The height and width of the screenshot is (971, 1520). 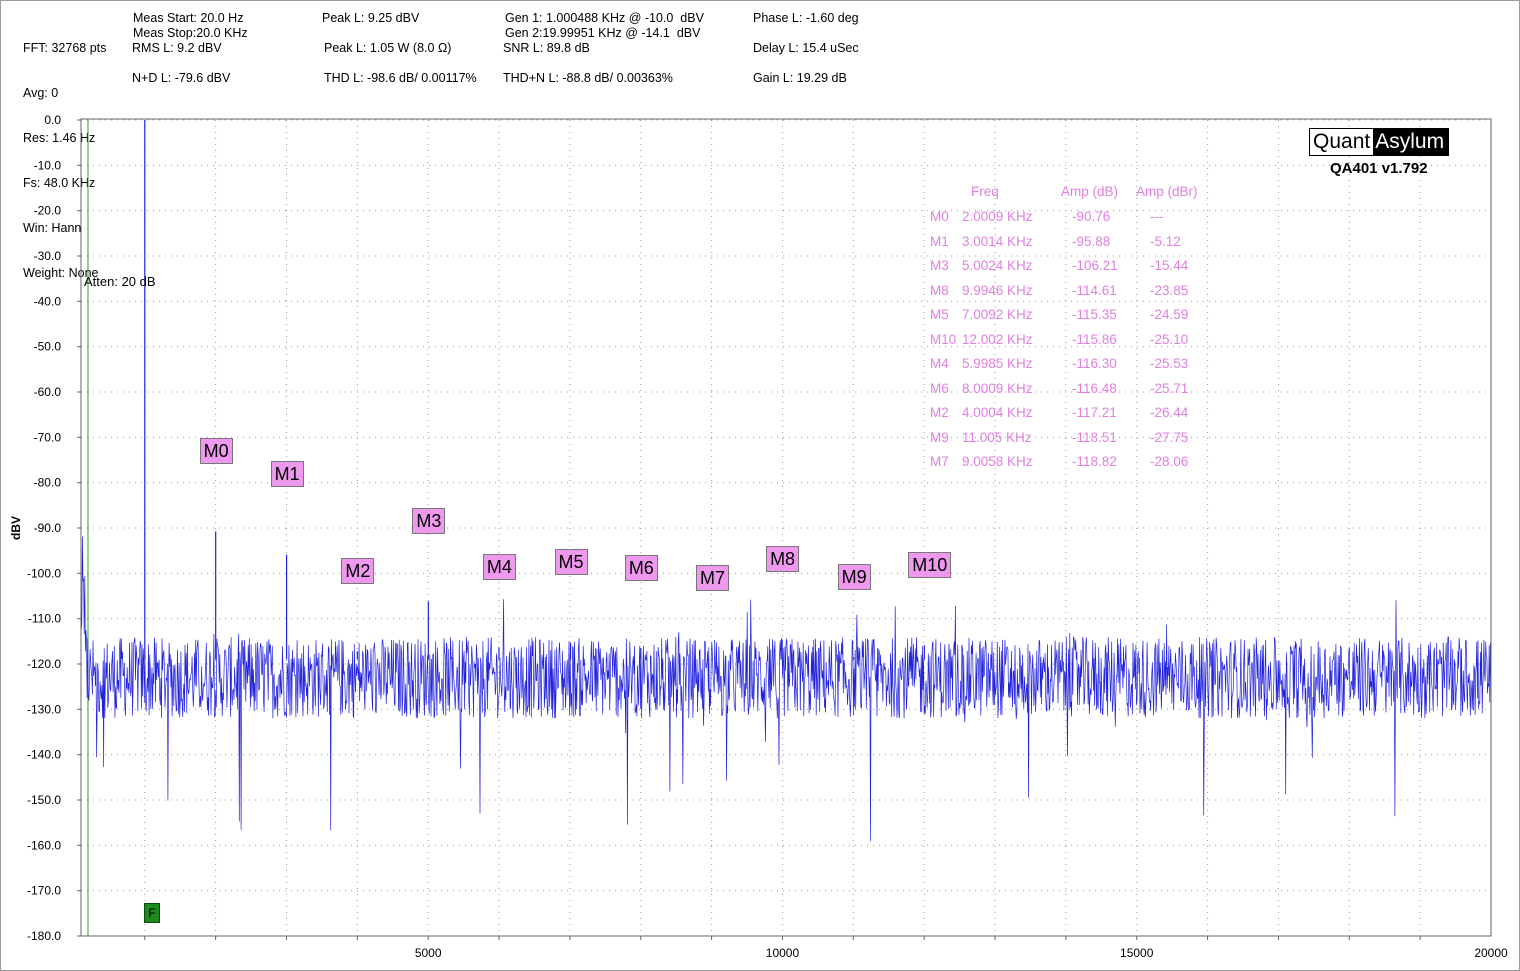 What do you see at coordinates (1167, 191) in the screenshot?
I see `marker-table-header: Amp (dBr)` at bounding box center [1167, 191].